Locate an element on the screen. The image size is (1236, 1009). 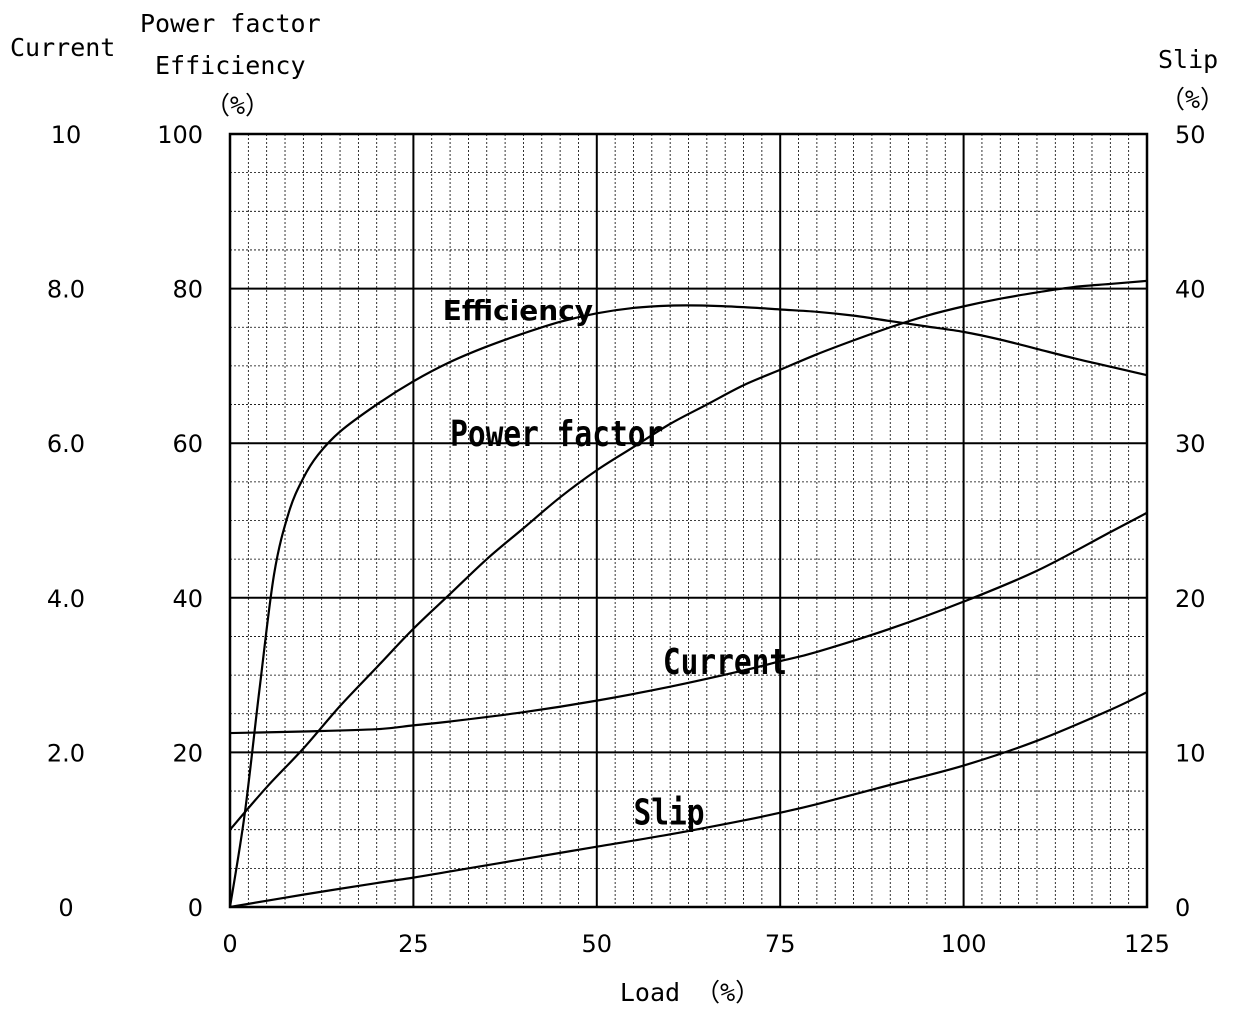
current-label: Current is located at coordinates (725, 661).